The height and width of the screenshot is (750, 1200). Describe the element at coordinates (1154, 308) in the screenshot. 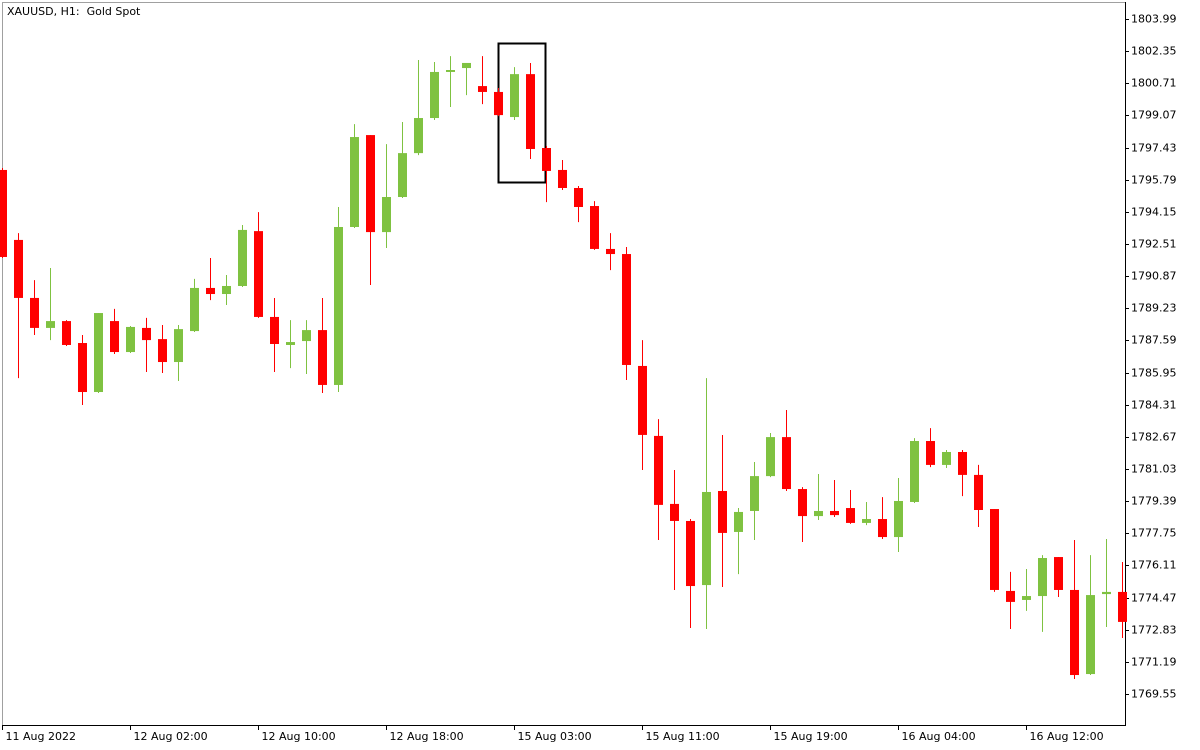

I see `y-tick-label: 1789.23` at that location.